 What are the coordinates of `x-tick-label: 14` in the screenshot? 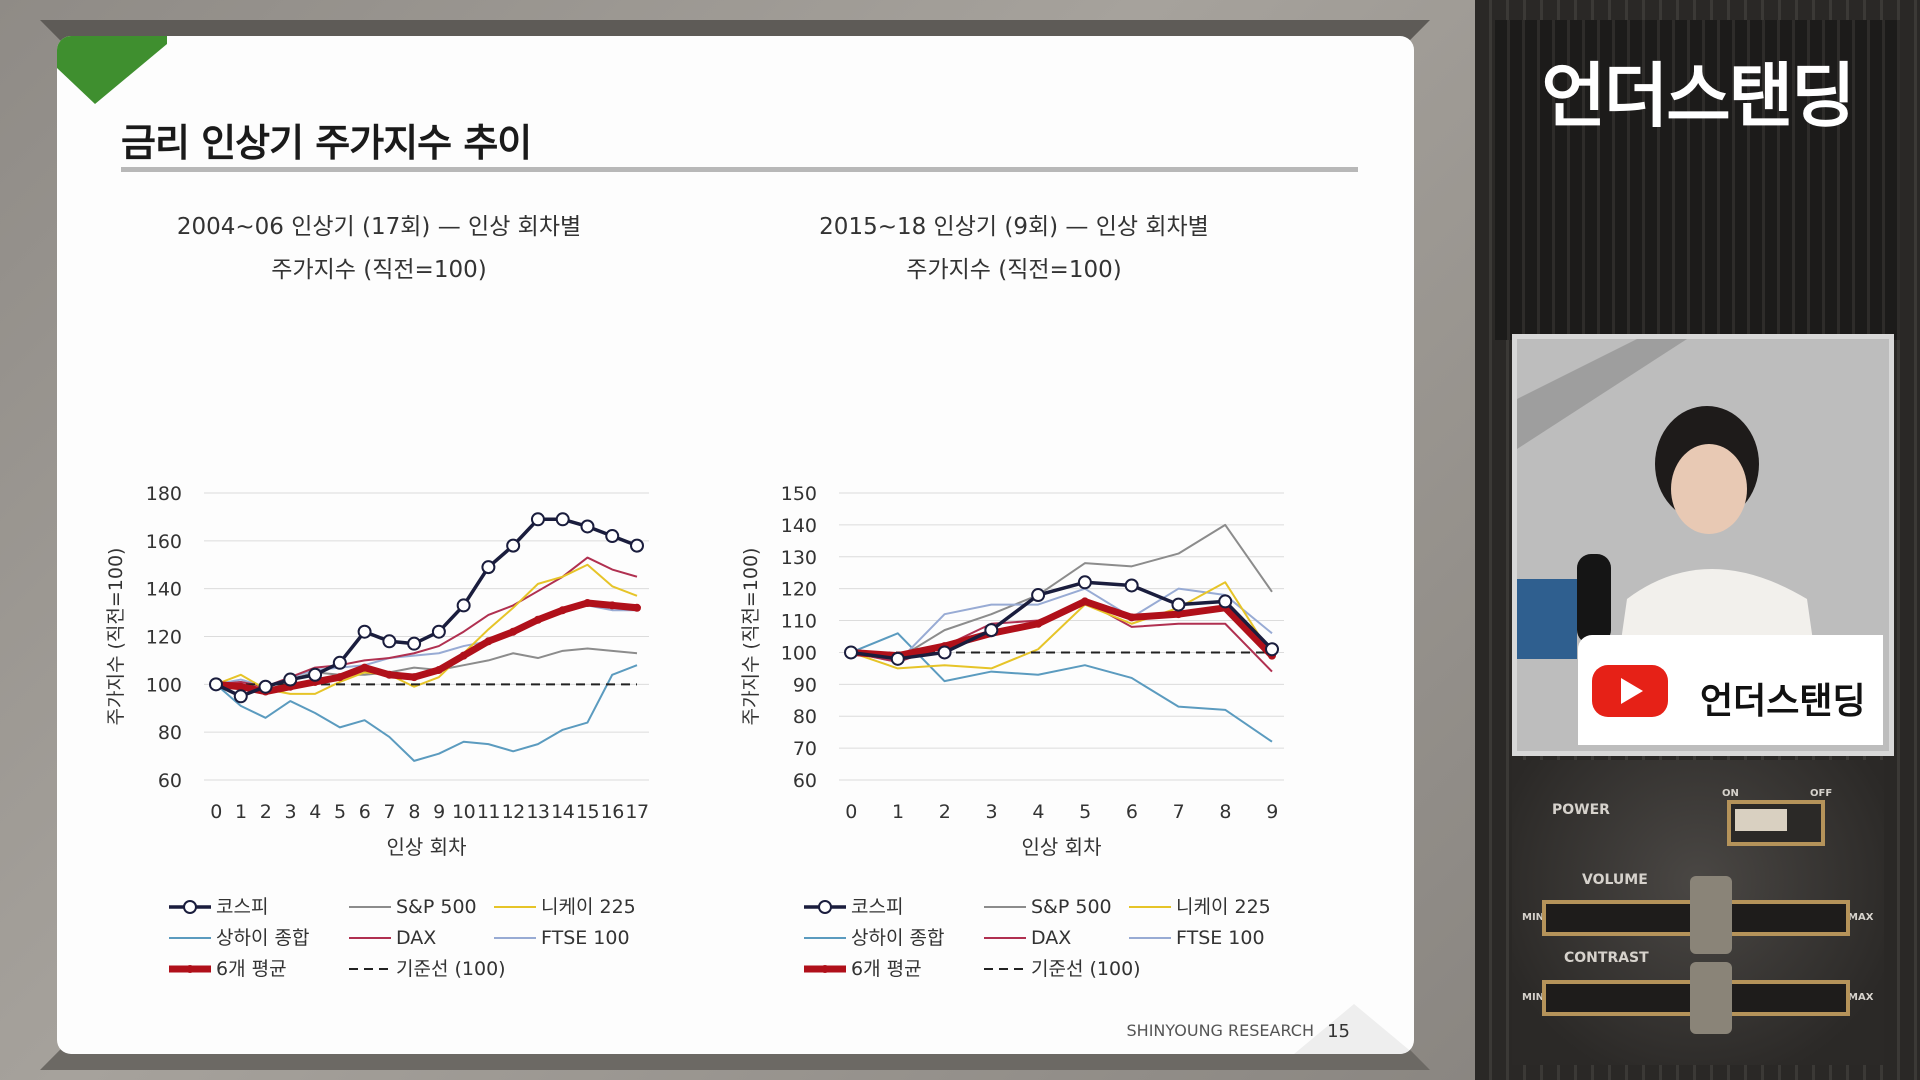 It's located at (563, 812).